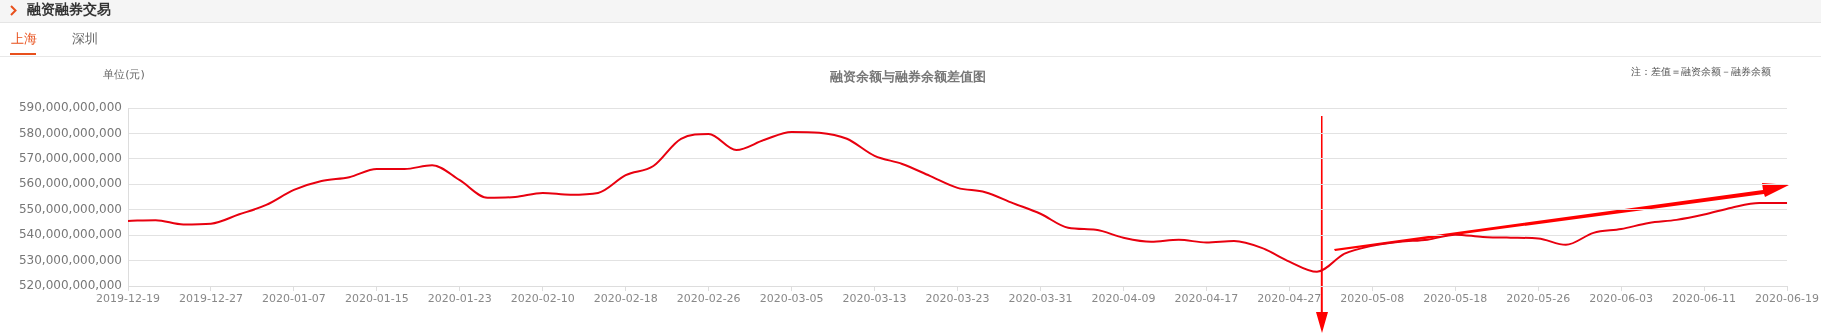 The width and height of the screenshot is (1821, 333). I want to click on y-tick-label: 520,000,000,000, so click(70, 285).